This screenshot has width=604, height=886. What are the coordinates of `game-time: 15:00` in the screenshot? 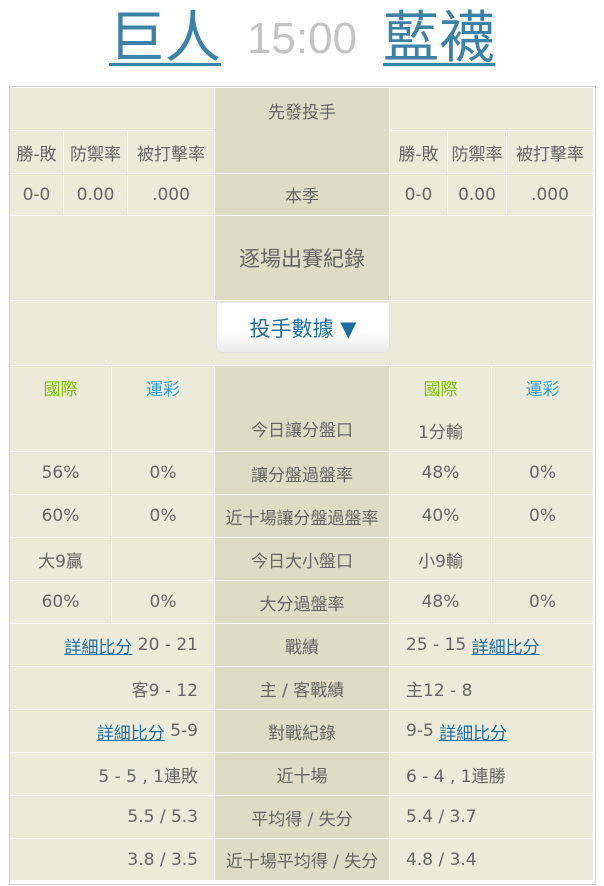 It's located at (302, 38).